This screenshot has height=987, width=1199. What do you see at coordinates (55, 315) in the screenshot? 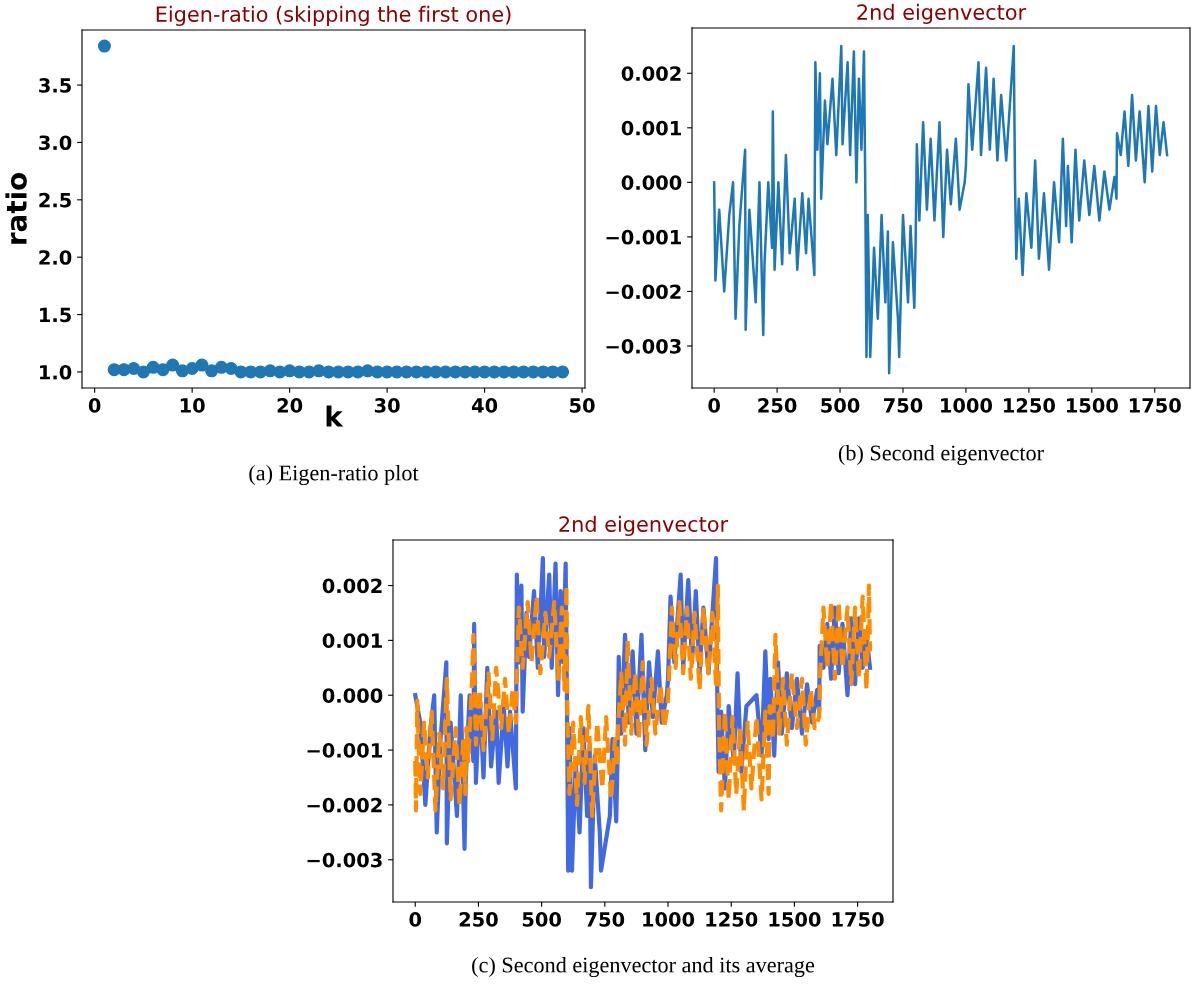
I see `y-tick-label: 1.5` at bounding box center [55, 315].